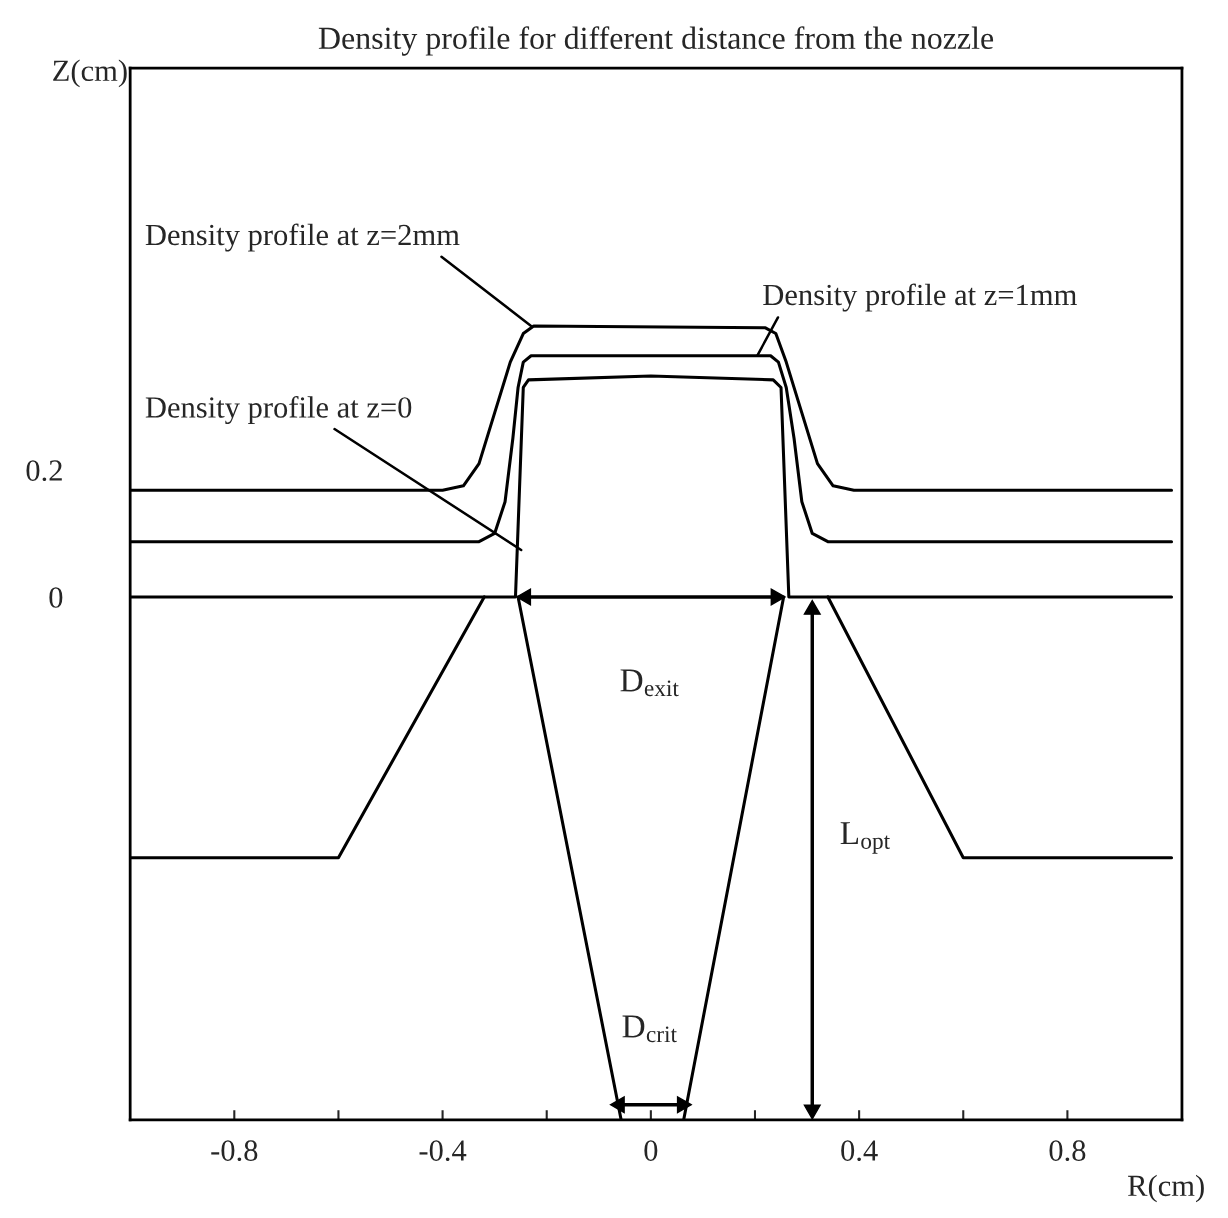 This screenshot has width=1228, height=1218. I want to click on annotation: Density profile at z=0, so click(278, 410).